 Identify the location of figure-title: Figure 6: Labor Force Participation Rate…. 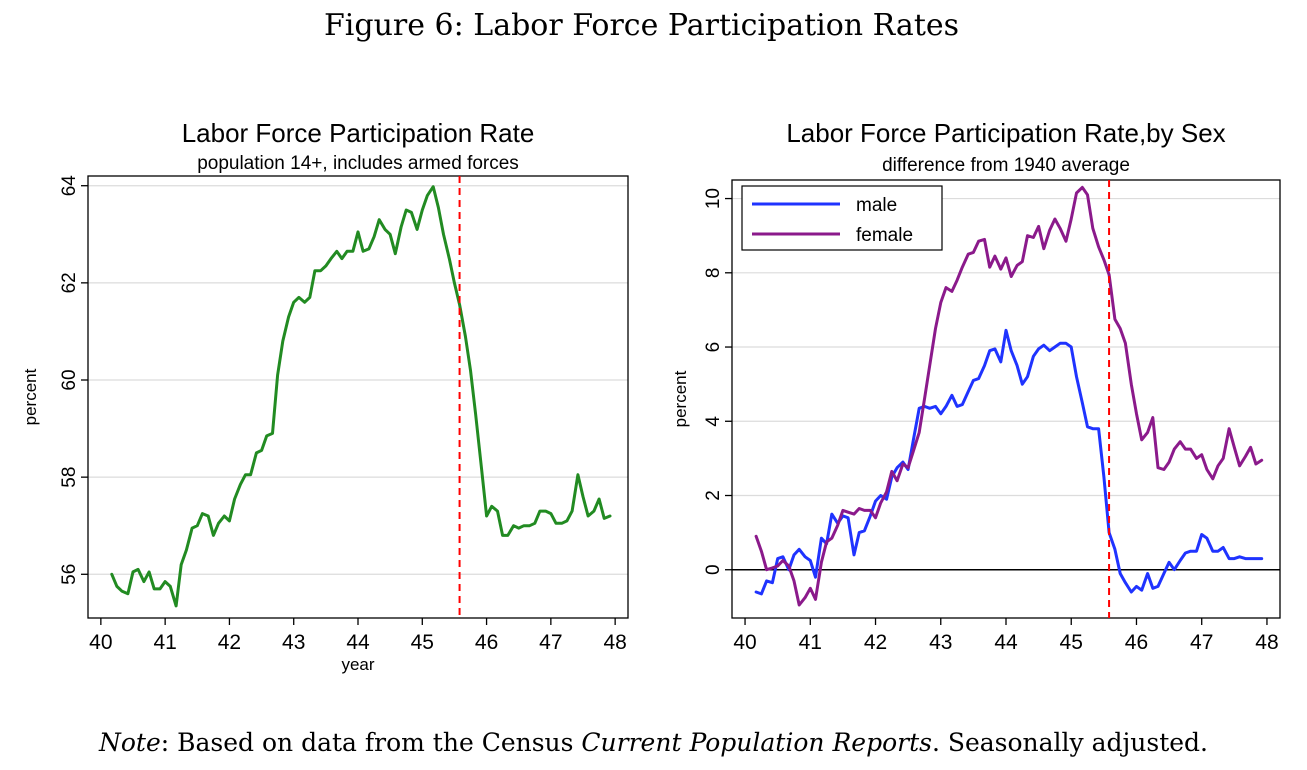
(641, 25).